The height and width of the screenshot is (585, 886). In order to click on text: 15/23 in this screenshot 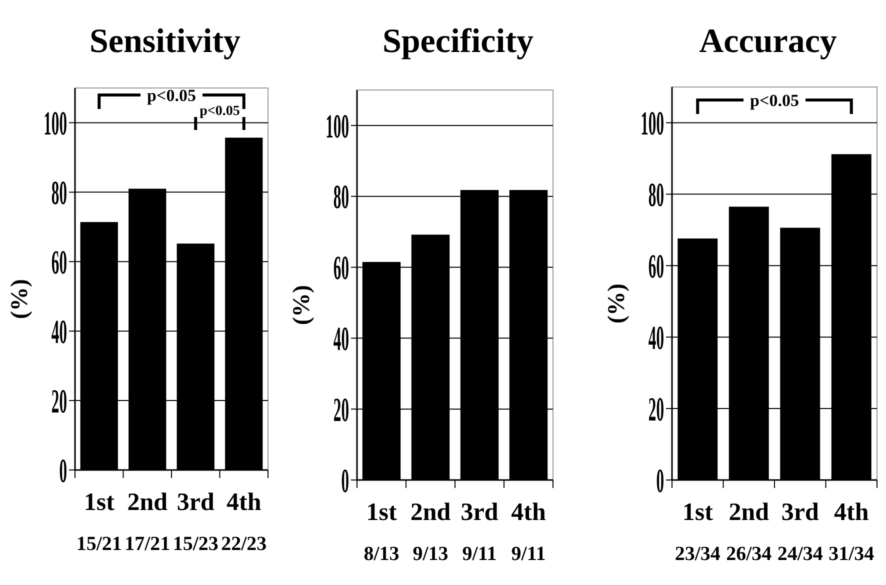, I will do `click(195, 544)`.